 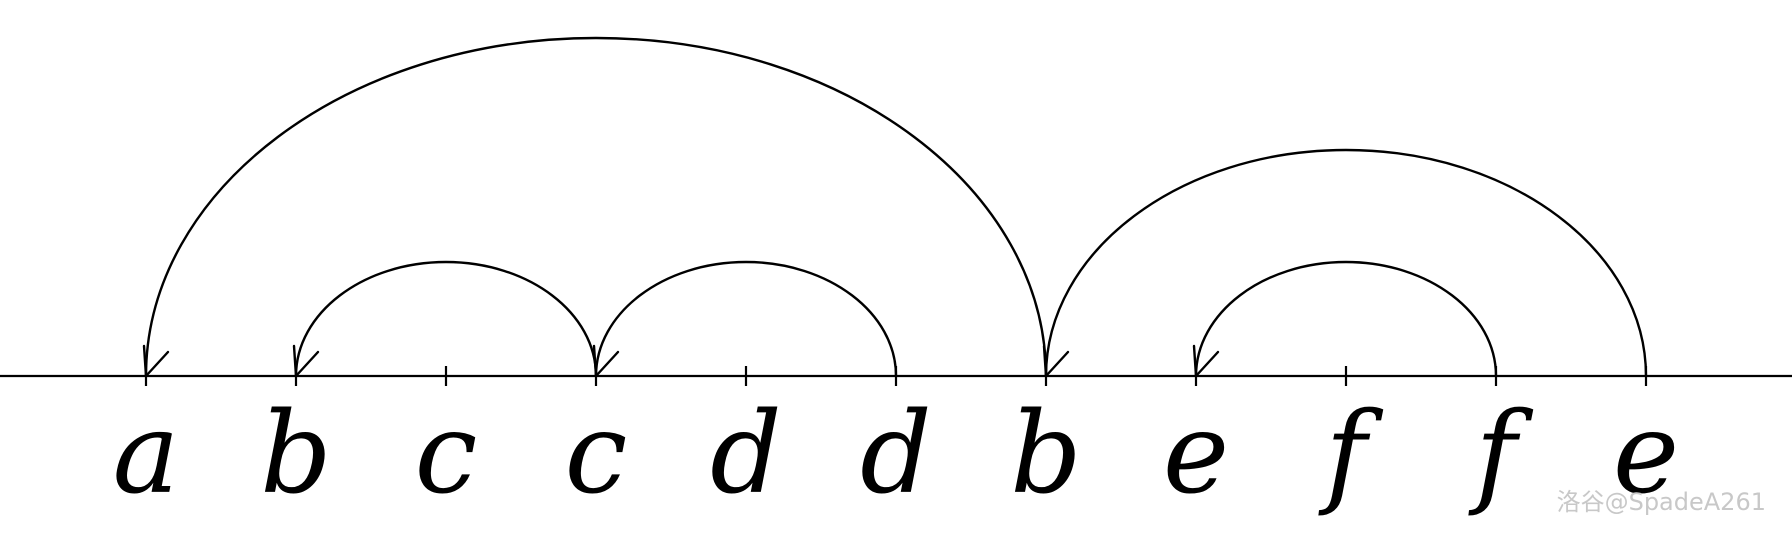 I want to click on letter-5: d, so click(x=896, y=454).